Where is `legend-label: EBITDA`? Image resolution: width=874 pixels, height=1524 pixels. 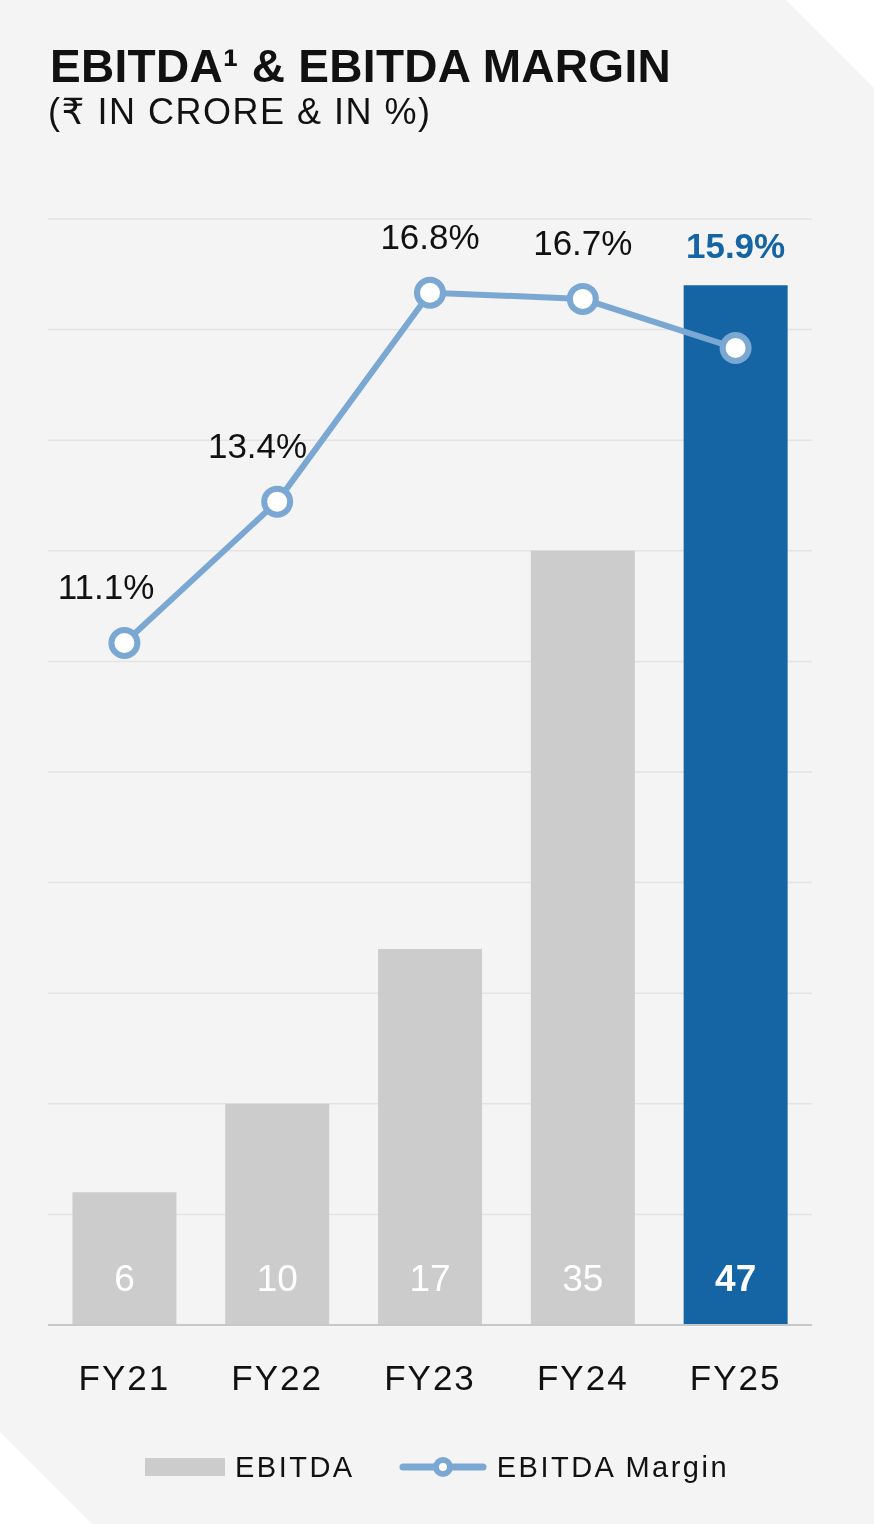
legend-label: EBITDA is located at coordinates (294, 1467).